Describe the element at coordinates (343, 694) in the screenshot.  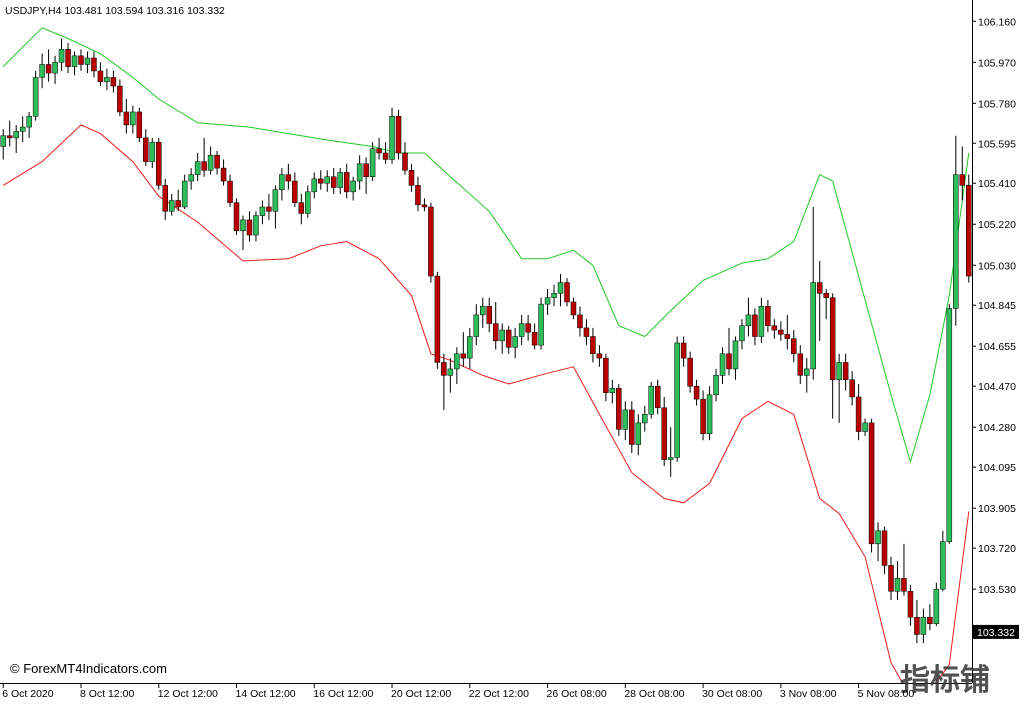
I see `x-tick-label: 16 Oct 12:00` at that location.